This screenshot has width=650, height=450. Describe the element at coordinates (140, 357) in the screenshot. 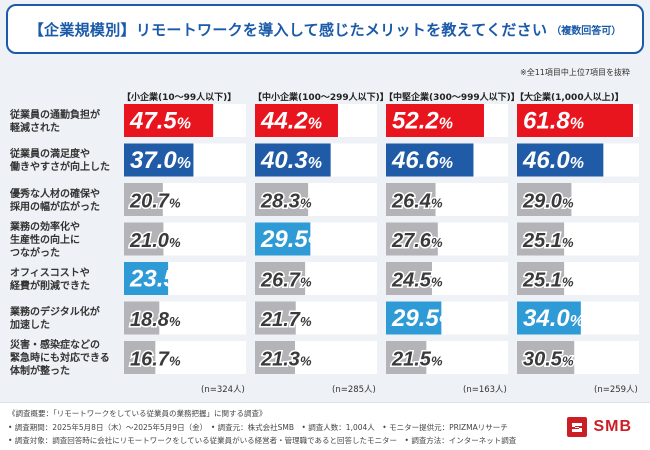

I see `bar-小企業-6` at that location.